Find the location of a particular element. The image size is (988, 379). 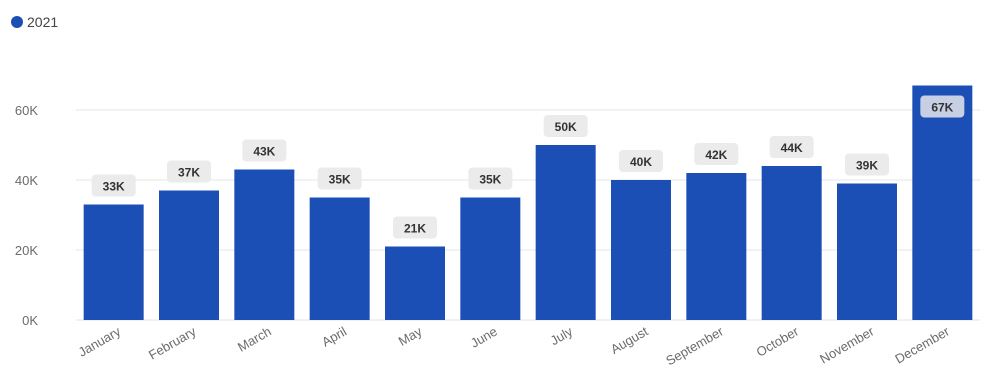

data-label: 40K is located at coordinates (641, 161).